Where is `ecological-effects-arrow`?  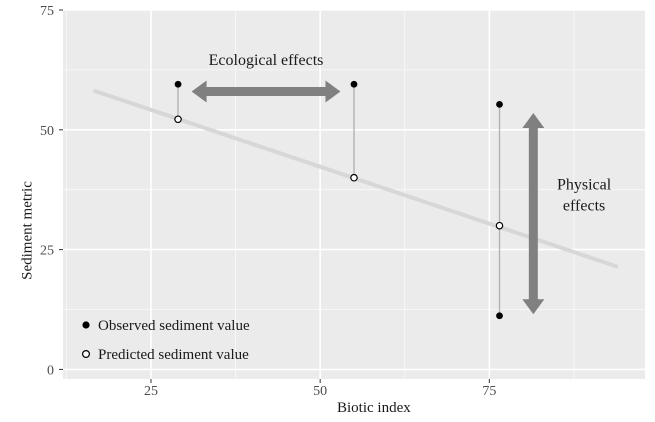
ecological-effects-arrow is located at coordinates (266, 91).